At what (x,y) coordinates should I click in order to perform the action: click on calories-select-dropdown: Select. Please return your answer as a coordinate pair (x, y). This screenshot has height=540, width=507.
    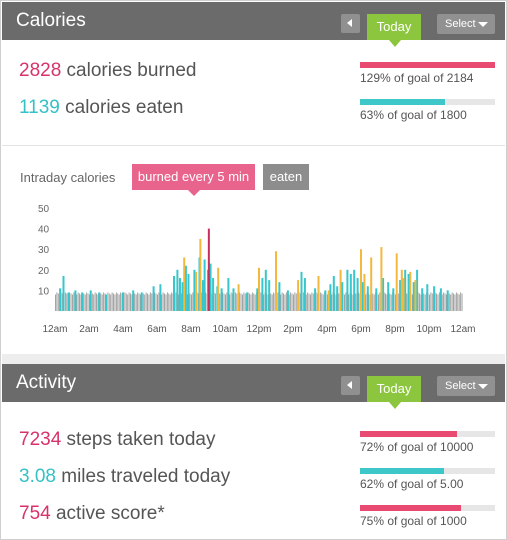
    Looking at the image, I should click on (466, 24).